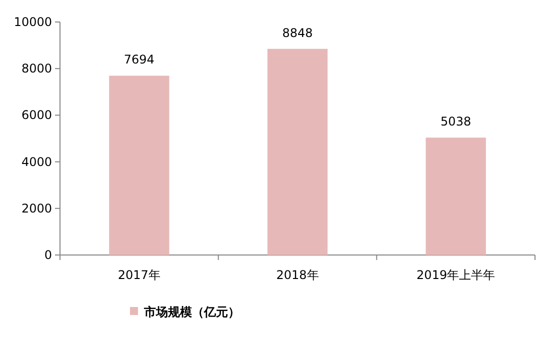 This screenshot has height=338, width=548. What do you see at coordinates (191, 312) in the screenshot?
I see `legend-label: 市场规模（亿元）` at bounding box center [191, 312].